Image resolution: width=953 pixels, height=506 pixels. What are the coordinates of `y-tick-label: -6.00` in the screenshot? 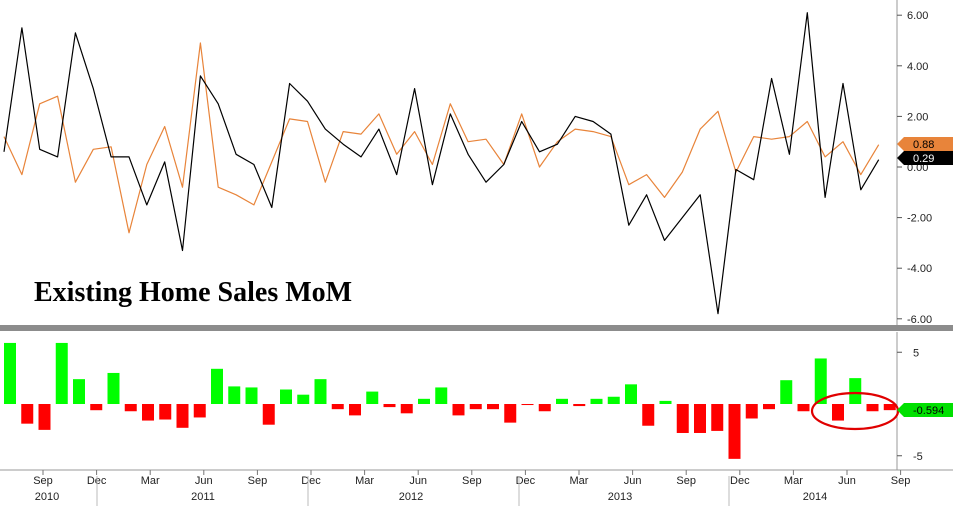 It's located at (919, 320).